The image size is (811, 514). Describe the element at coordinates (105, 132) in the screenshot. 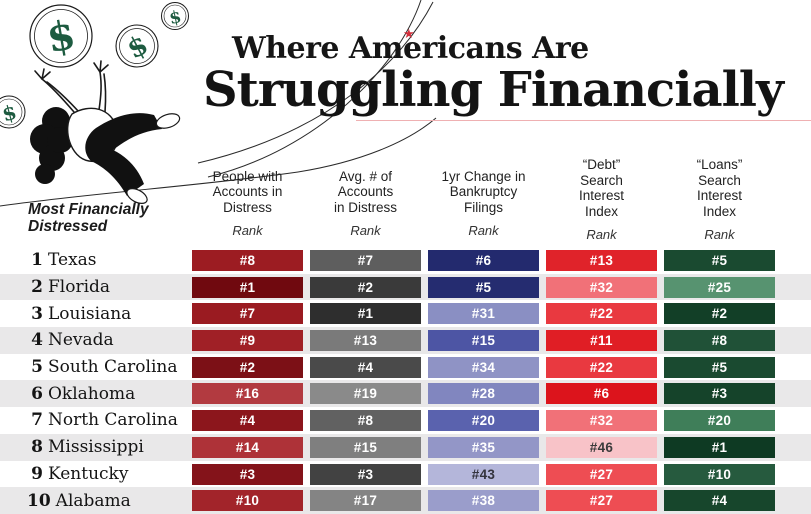

I see `falling-person-figure` at that location.